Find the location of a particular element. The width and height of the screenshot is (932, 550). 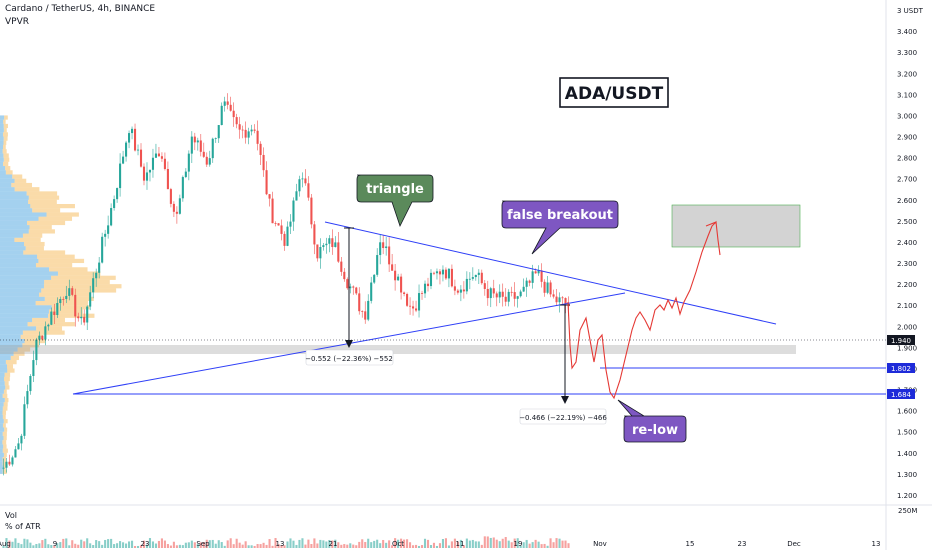

target-zone is located at coordinates (736, 226).